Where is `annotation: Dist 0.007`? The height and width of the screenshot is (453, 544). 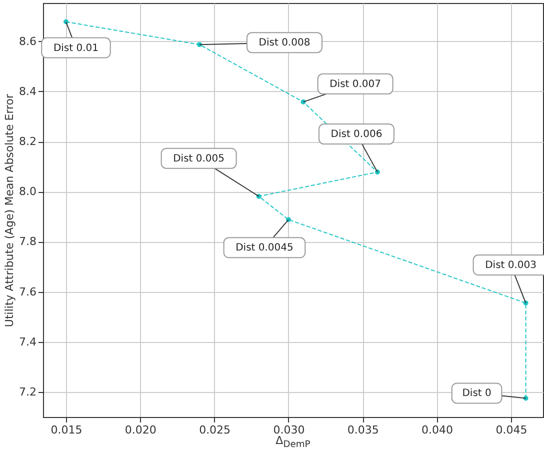
annotation: Dist 0.007 is located at coordinates (356, 84).